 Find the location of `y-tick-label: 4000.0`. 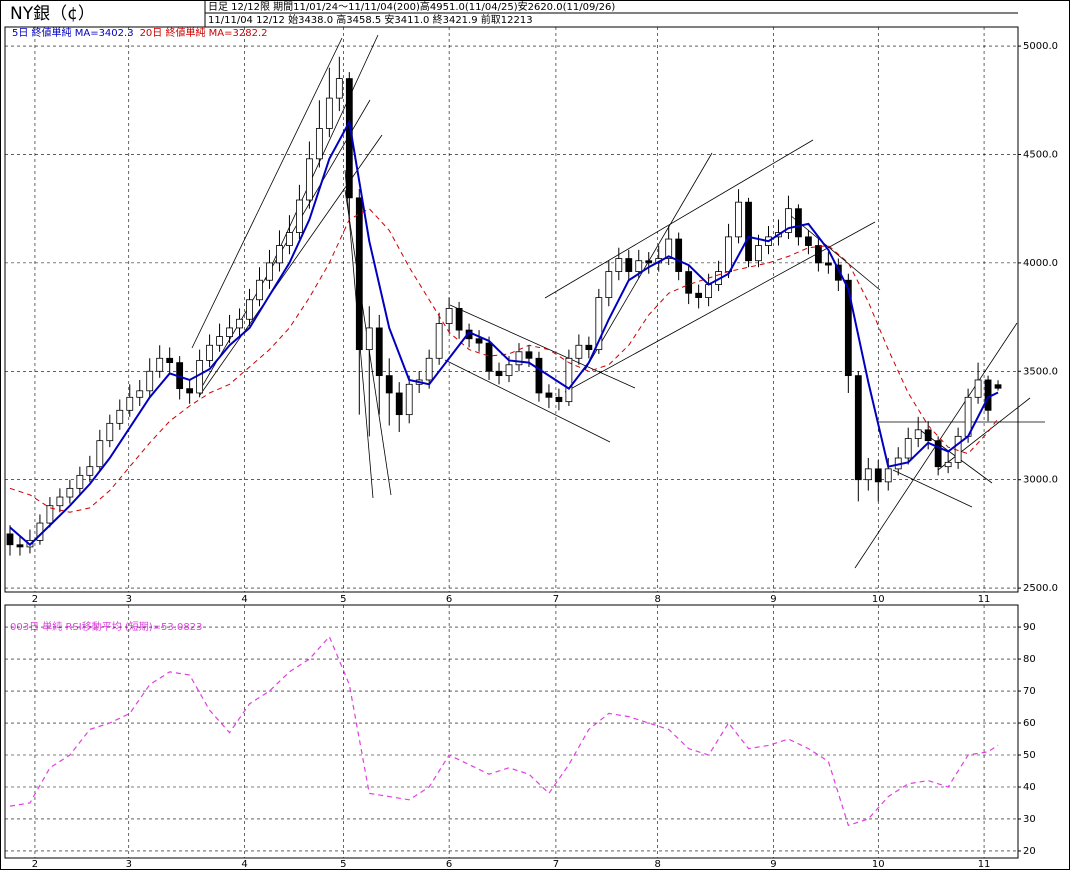

y-tick-label: 4000.0 is located at coordinates (1040, 263).